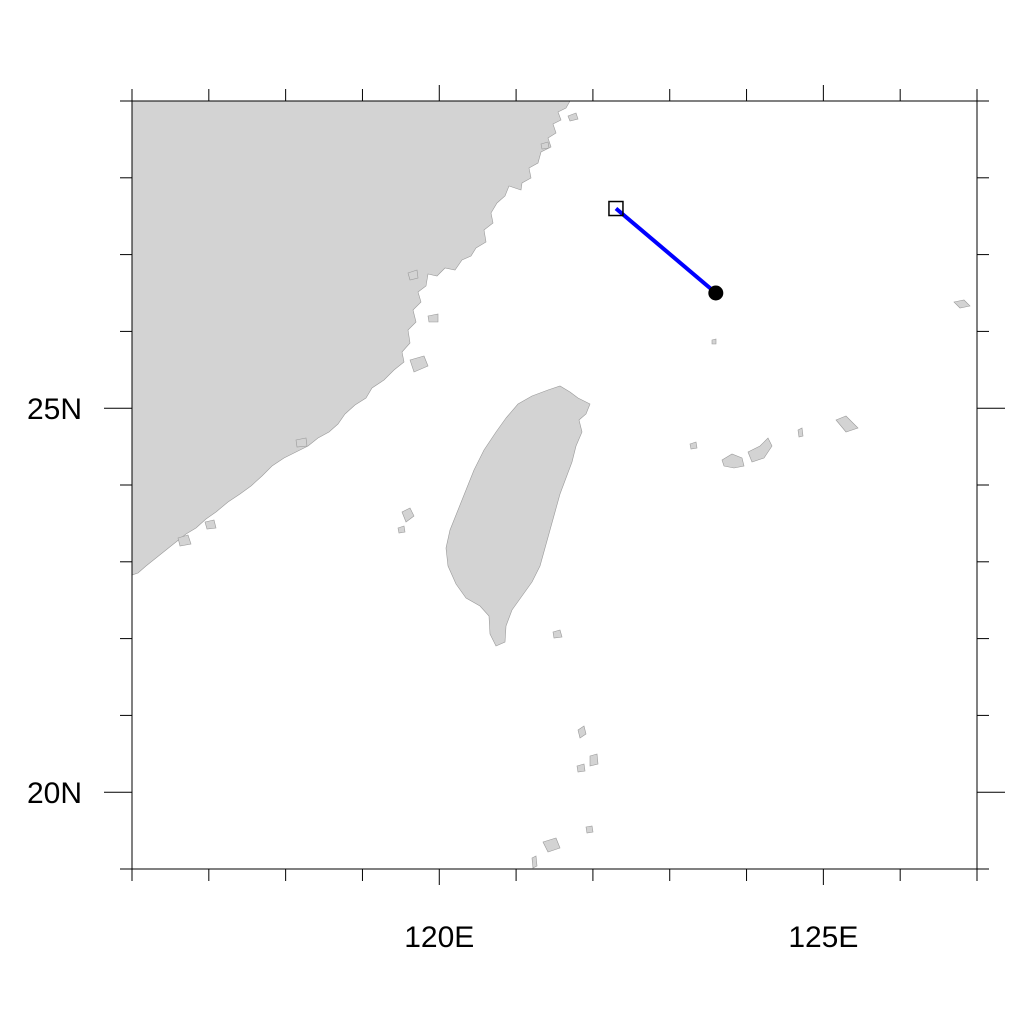  What do you see at coordinates (823, 937) in the screenshot?
I see `x-tick-label: 125E` at bounding box center [823, 937].